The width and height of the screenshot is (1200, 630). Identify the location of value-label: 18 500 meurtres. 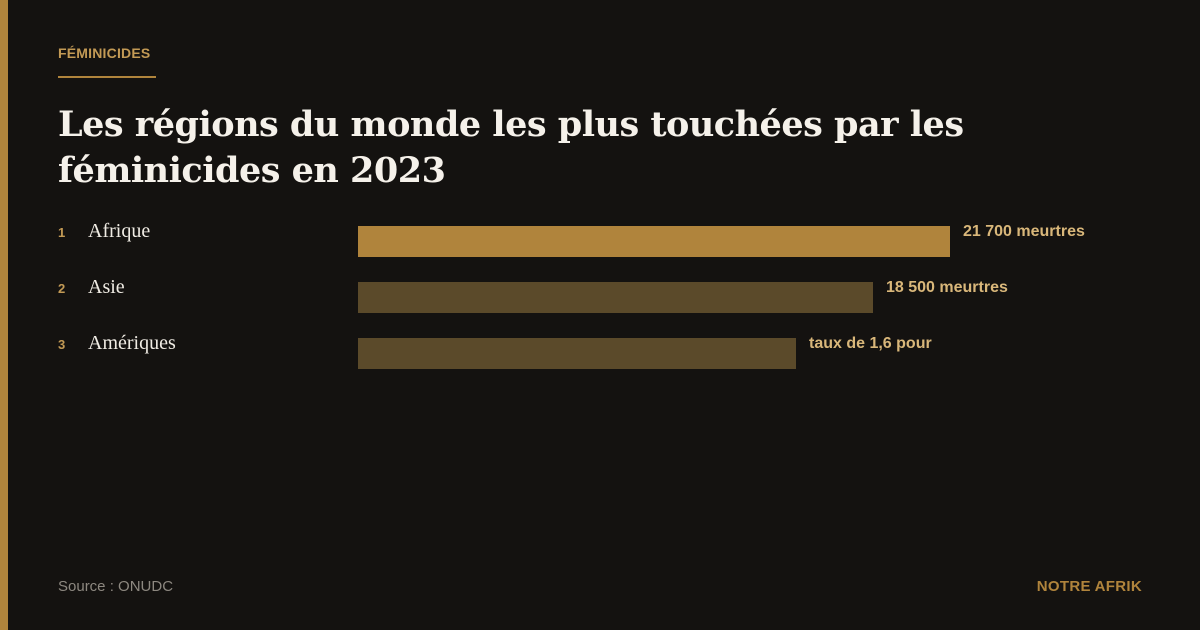
(947, 287).